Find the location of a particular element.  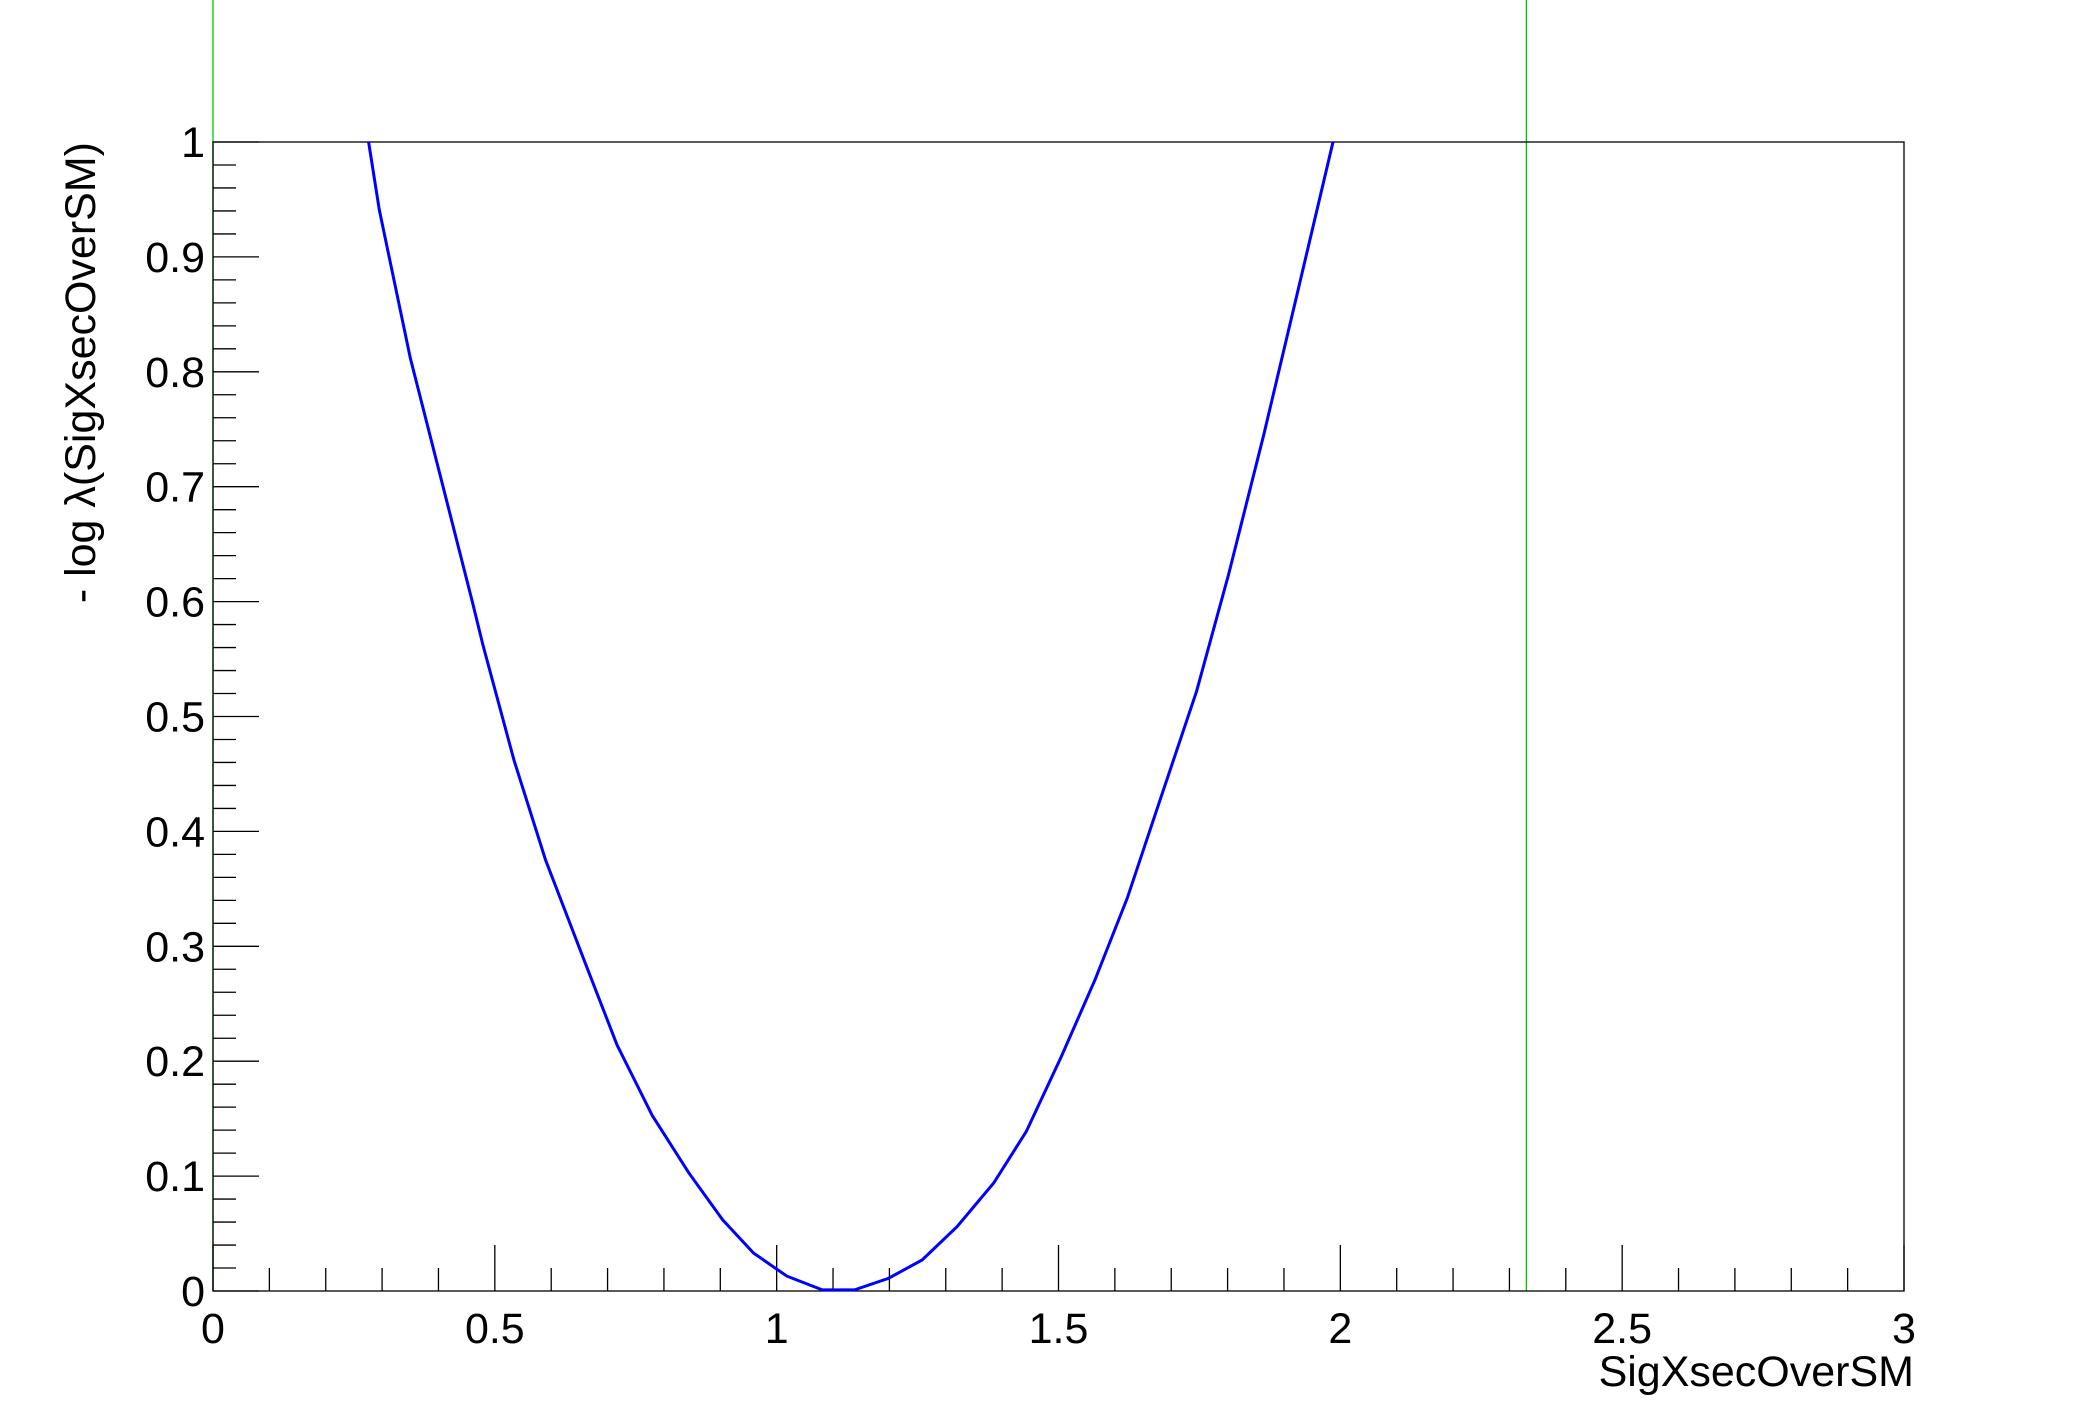

y-tick-label: 0 is located at coordinates (193, 1292).